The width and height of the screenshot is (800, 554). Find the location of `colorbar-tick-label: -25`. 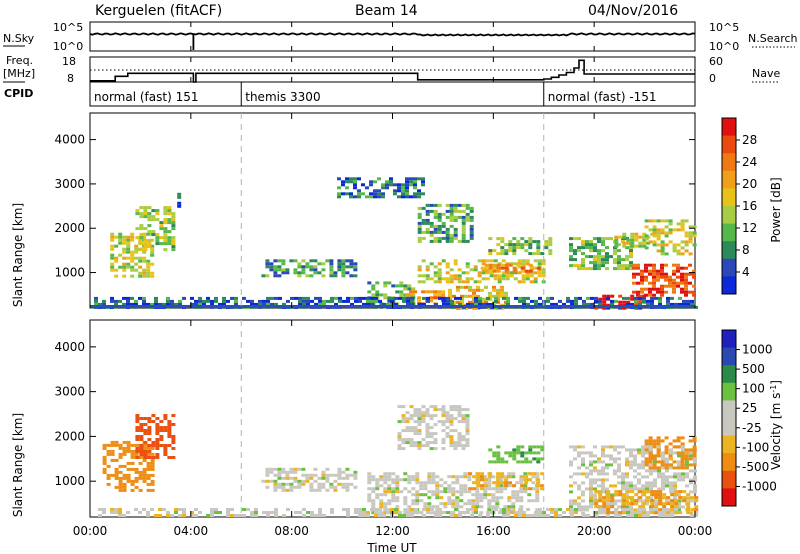

colorbar-tick-label: -25 is located at coordinates (752, 428).